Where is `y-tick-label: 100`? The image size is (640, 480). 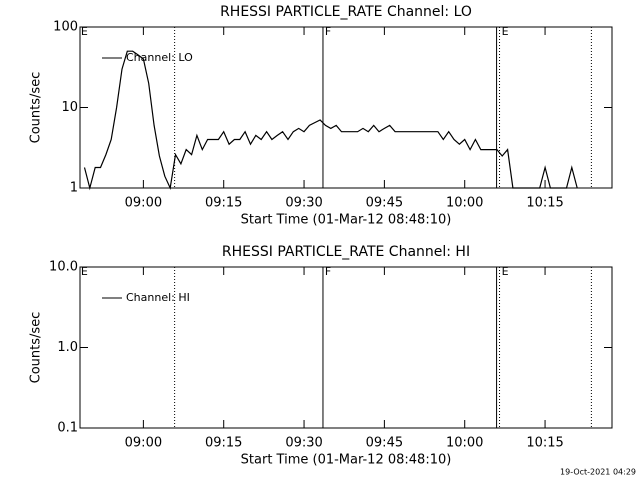 y-tick-label: 100 is located at coordinates (65, 27).